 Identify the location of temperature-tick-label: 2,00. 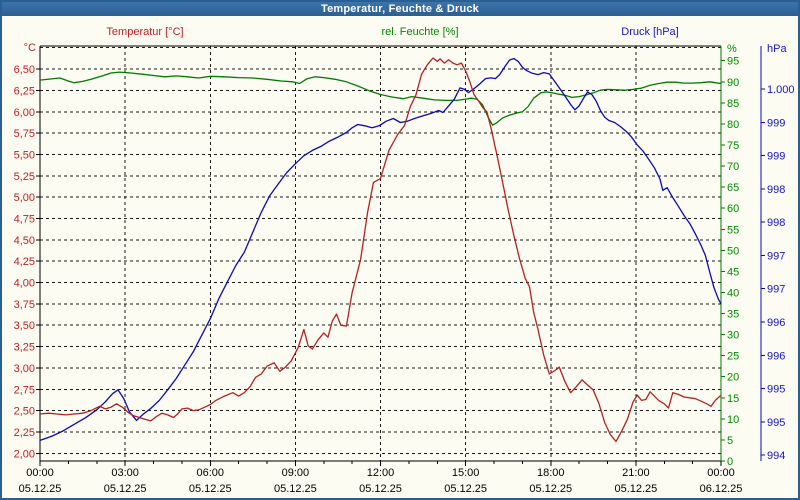
(24, 454).